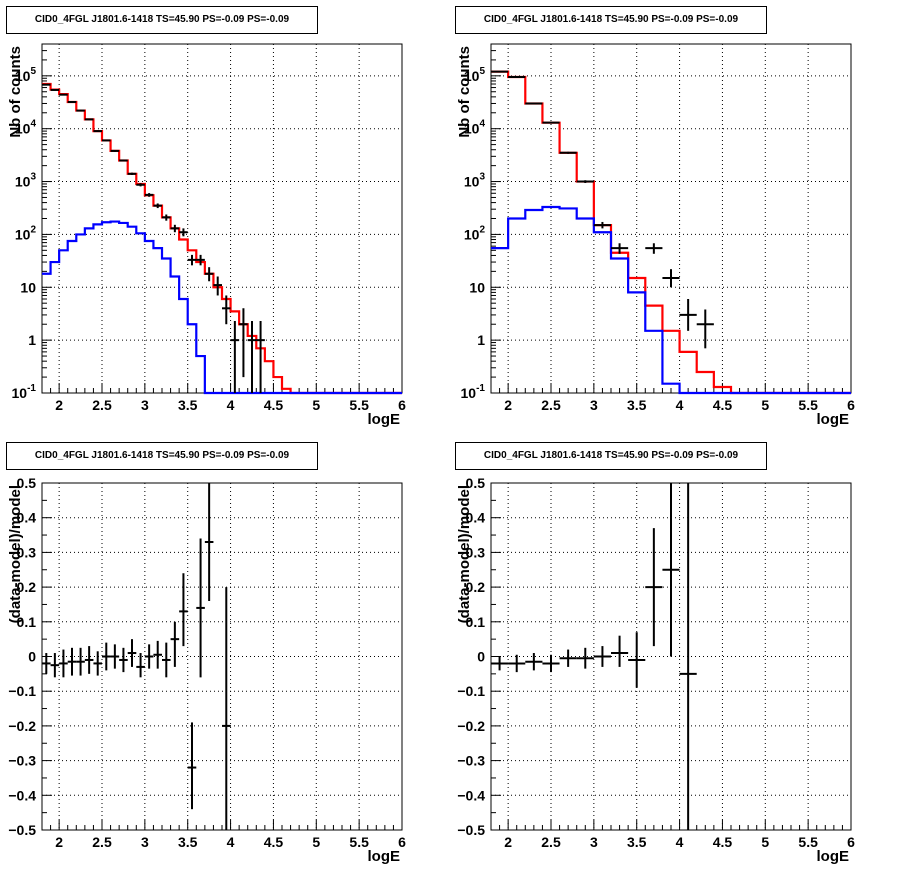 The height and width of the screenshot is (875, 898). Describe the element at coordinates (22, 761) in the screenshot. I see `y-tick-label: −0.3` at that location.